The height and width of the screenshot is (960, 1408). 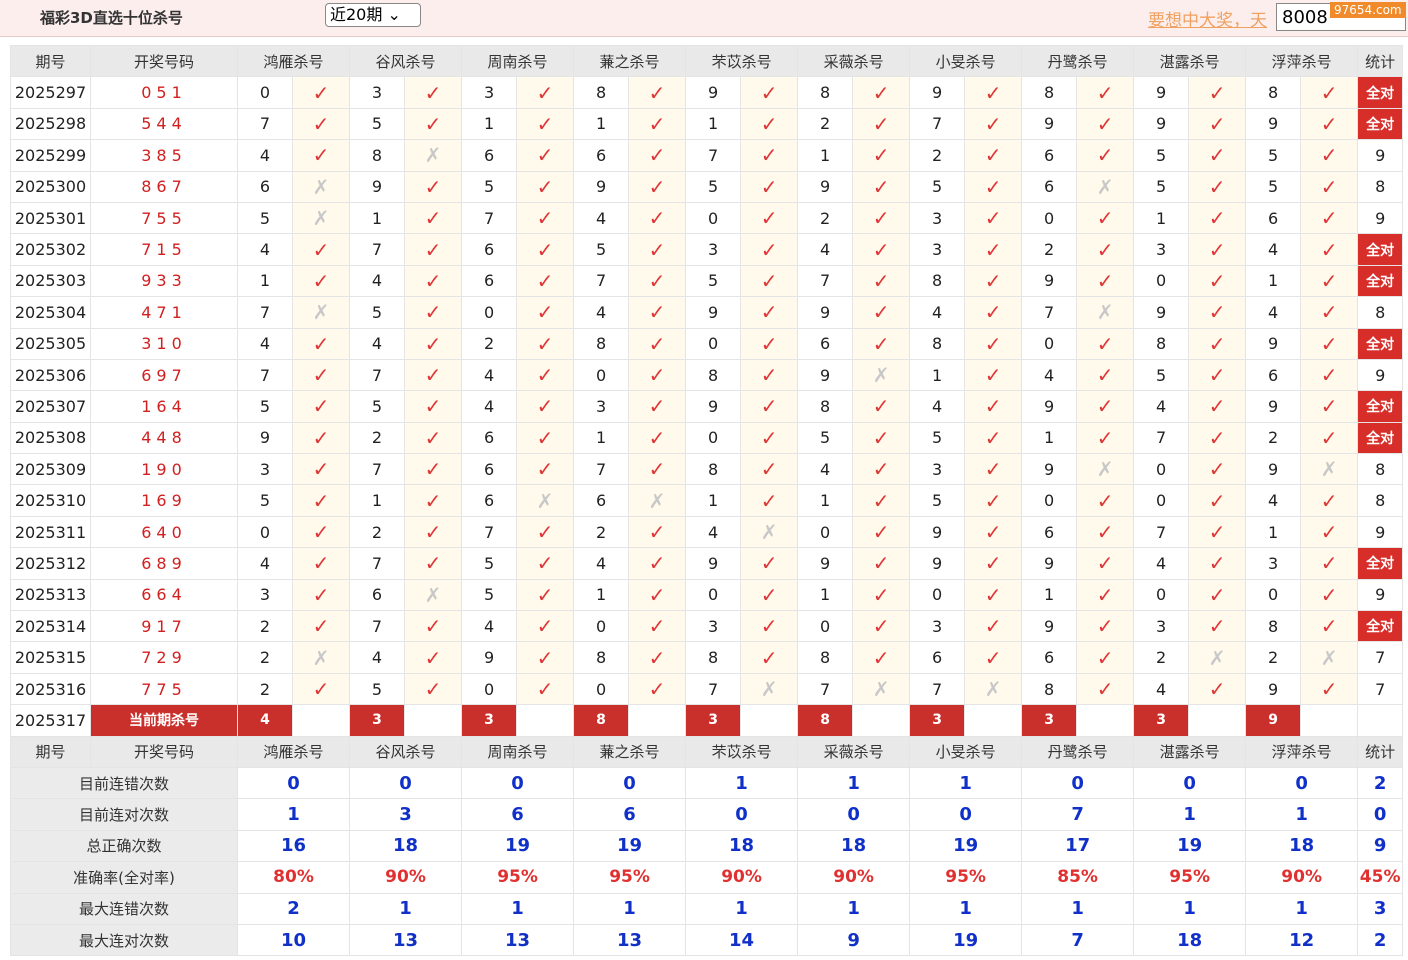 I want to click on draw-number: 169, so click(x=164, y=500).